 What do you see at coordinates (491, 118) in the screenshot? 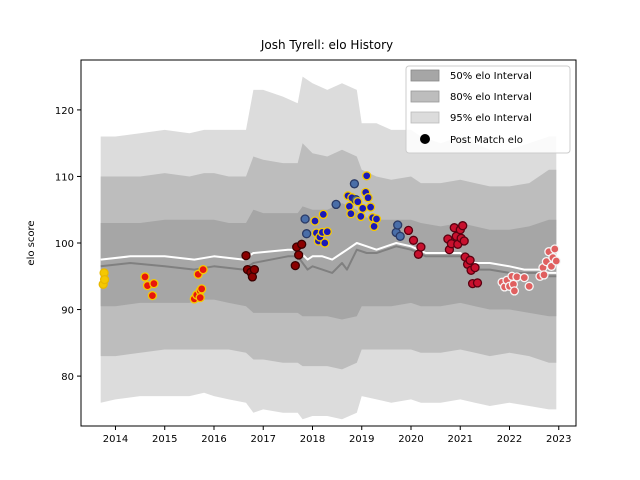
I see `legend-label-95: 95% elo Interval` at bounding box center [491, 118].